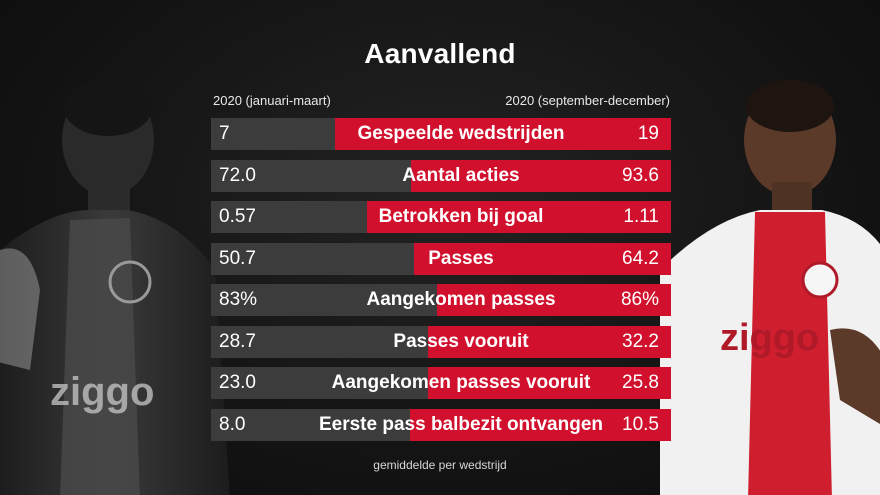 This screenshot has height=495, width=880. What do you see at coordinates (272, 100) in the screenshot?
I see `period-left-label: 2020 (januari-maart)` at bounding box center [272, 100].